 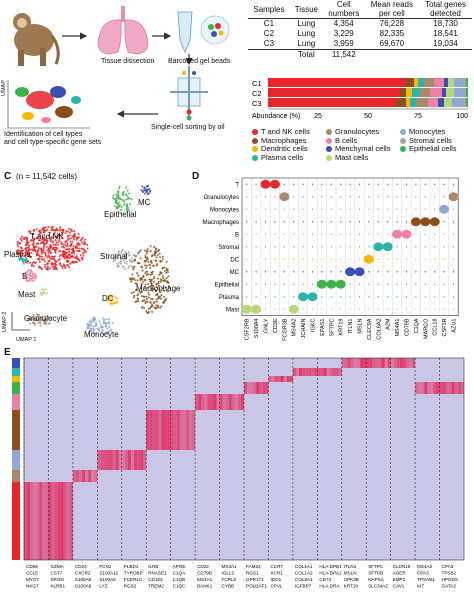 What do you see at coordinates (101, 334) in the screenshot?
I see `umap-cluster-label: Monocyte` at bounding box center [101, 334].